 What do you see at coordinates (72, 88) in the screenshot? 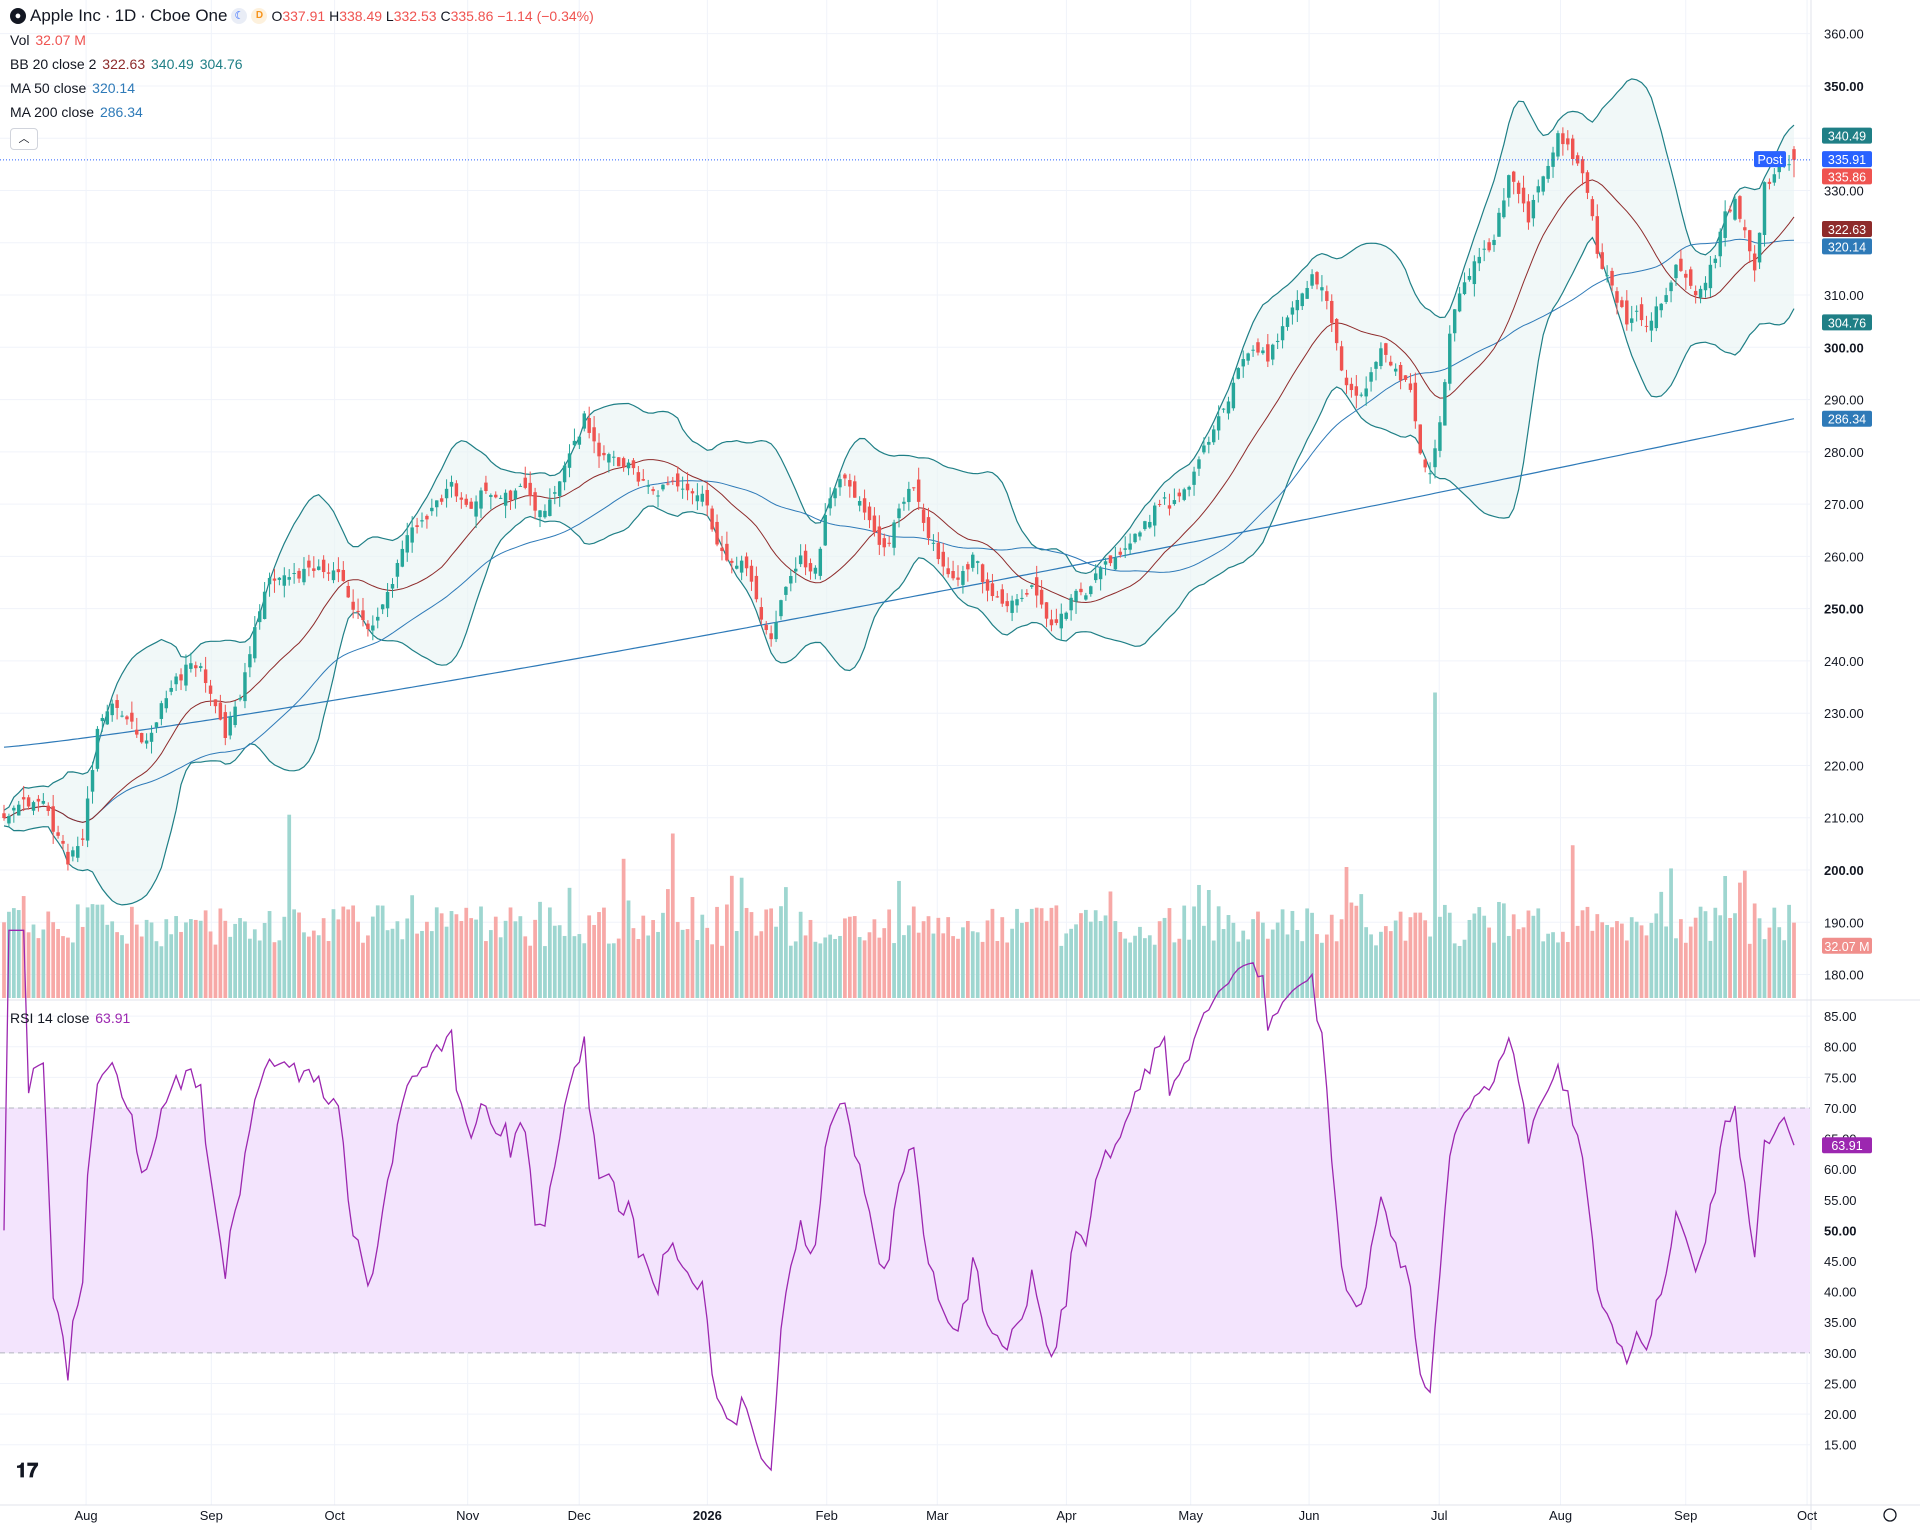
I see `legend-ma50: MA 50 close 320.14` at bounding box center [72, 88].